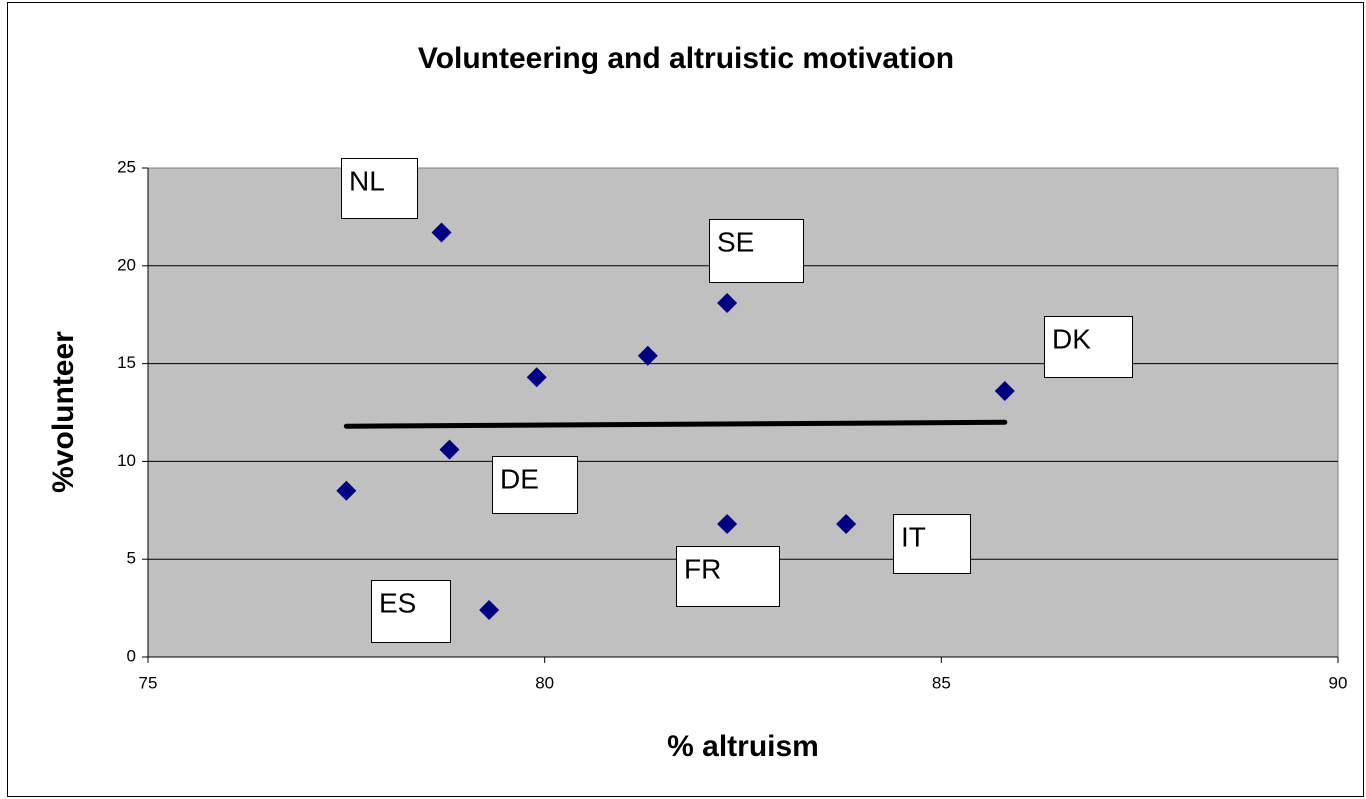 The height and width of the screenshot is (799, 1366). I want to click on y-tick-label: 5, so click(131, 558).